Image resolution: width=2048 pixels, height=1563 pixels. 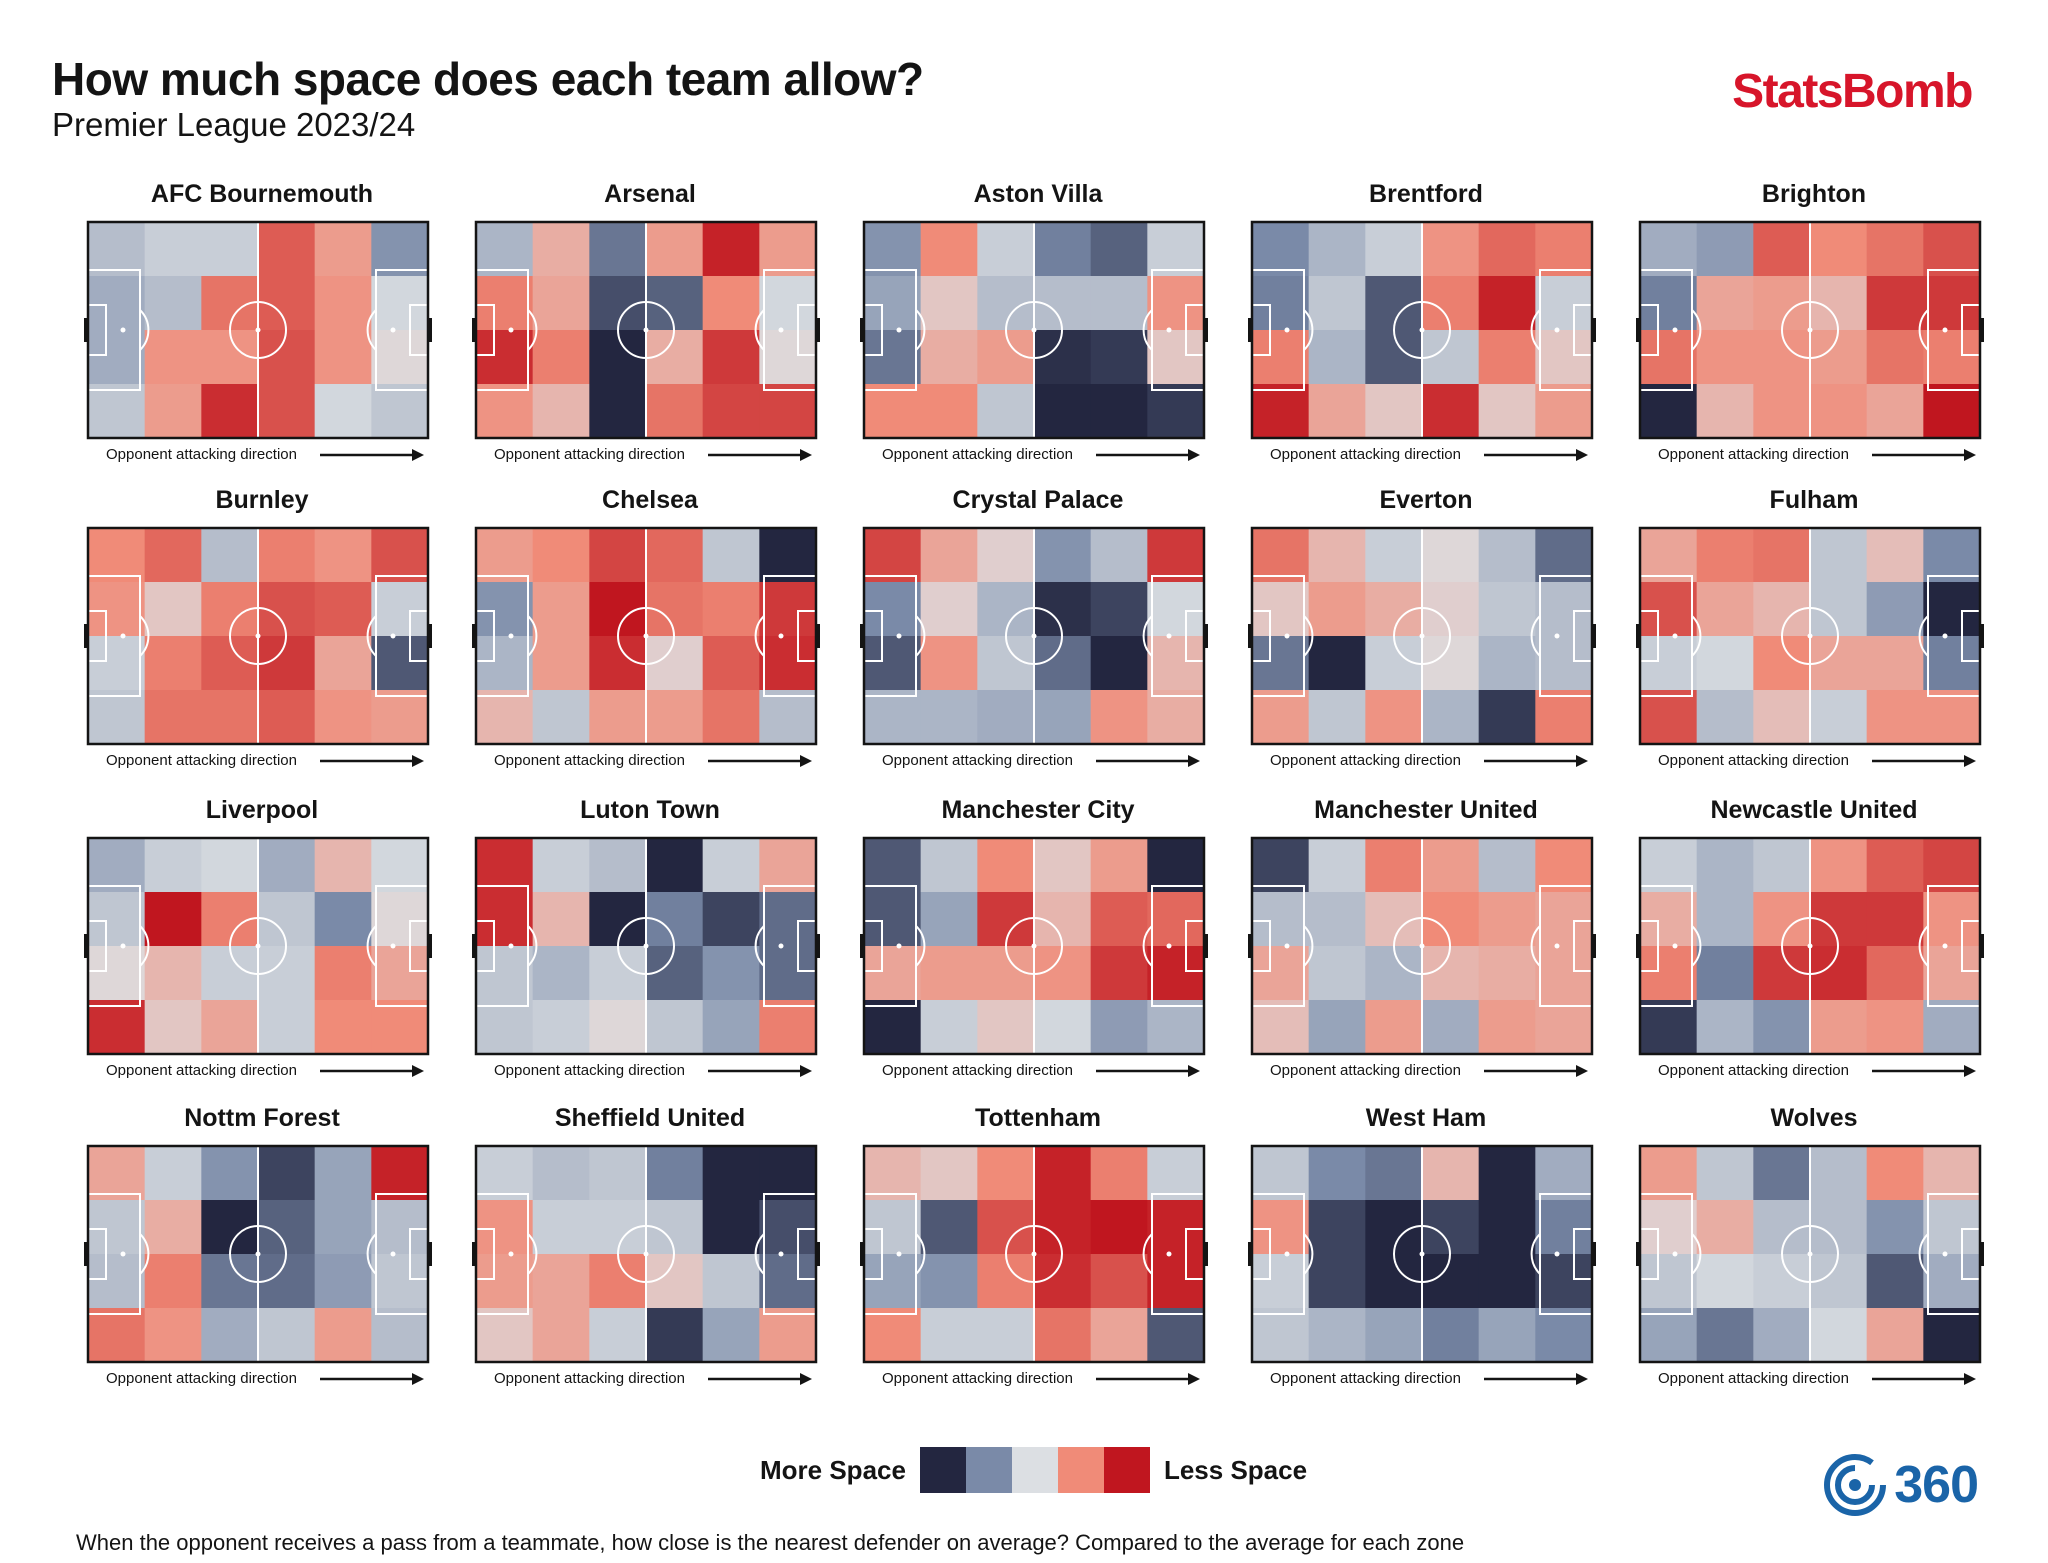 What do you see at coordinates (1038, 810) in the screenshot?
I see `team-name: Manchester City` at bounding box center [1038, 810].